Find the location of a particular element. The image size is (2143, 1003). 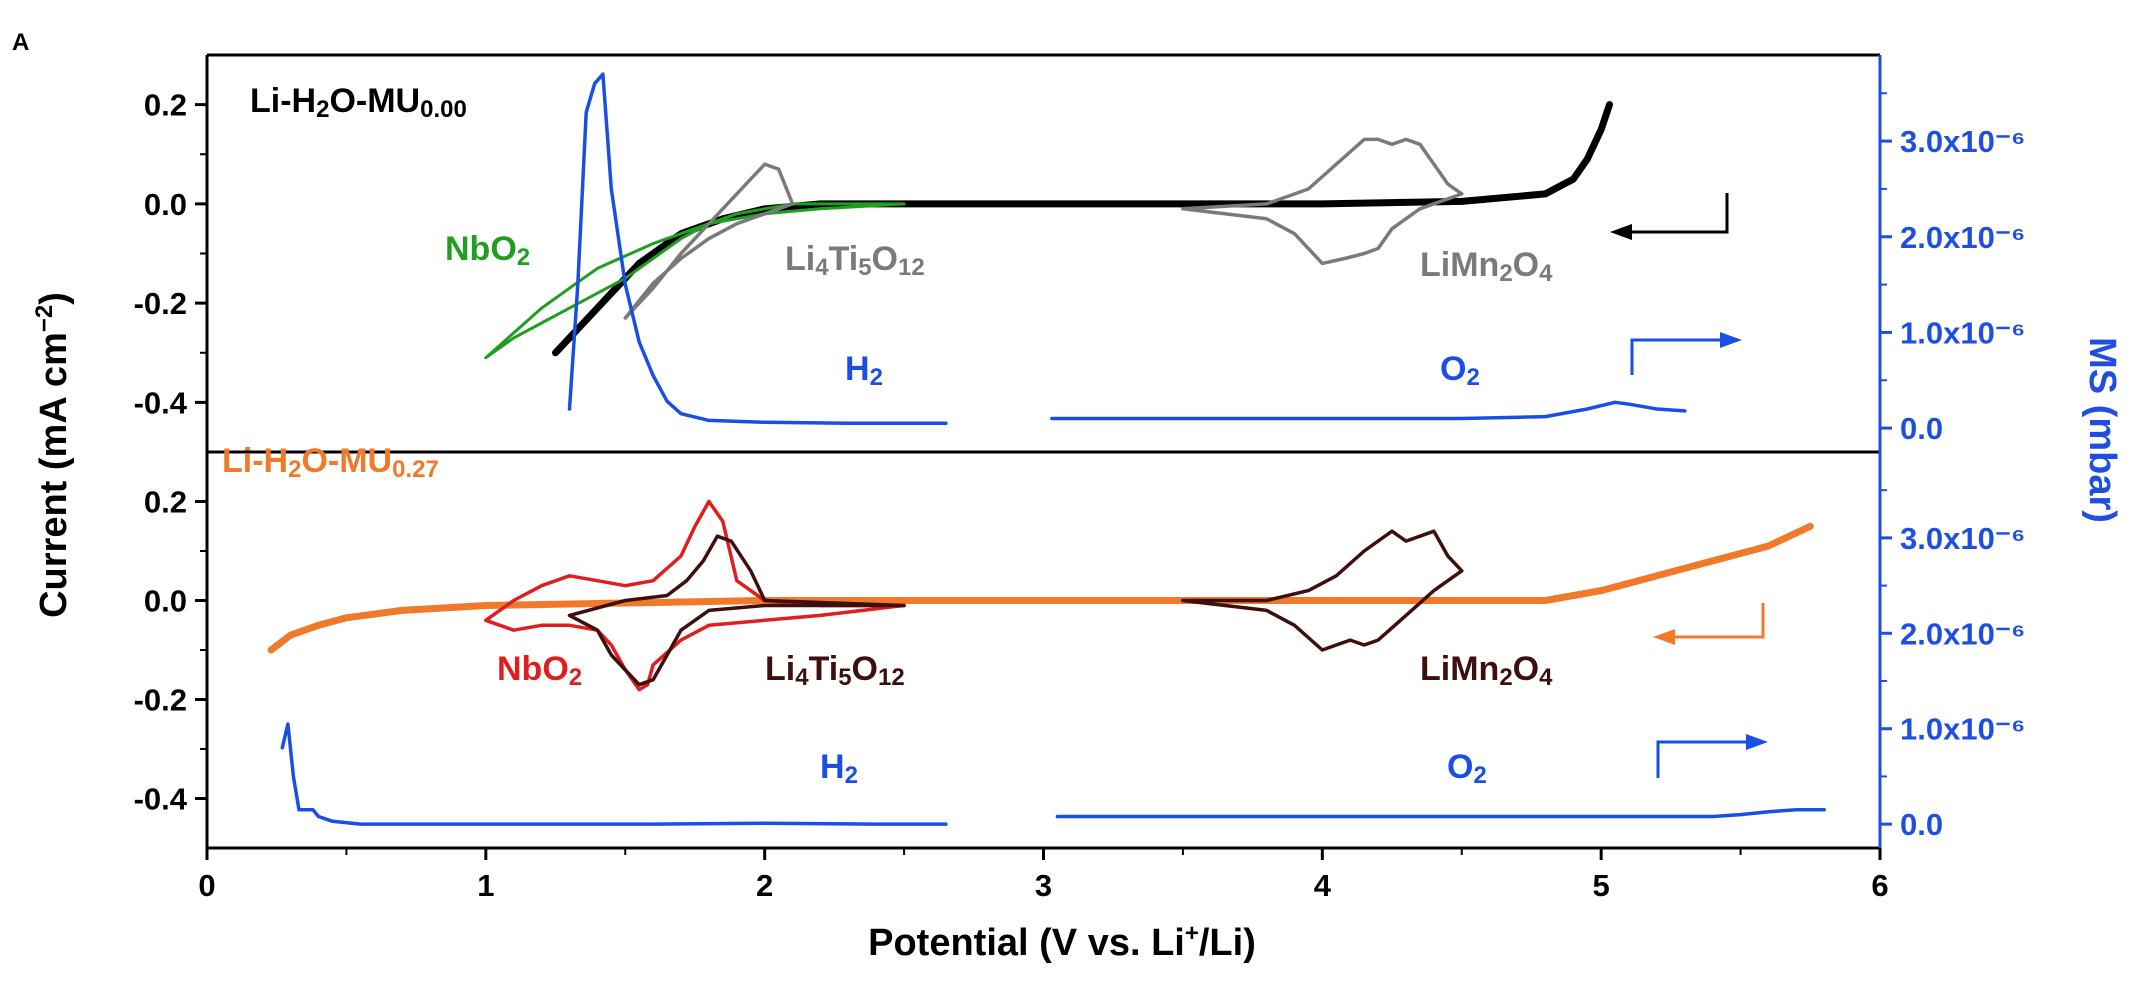

top-series-ms-h- is located at coordinates (757, 249).